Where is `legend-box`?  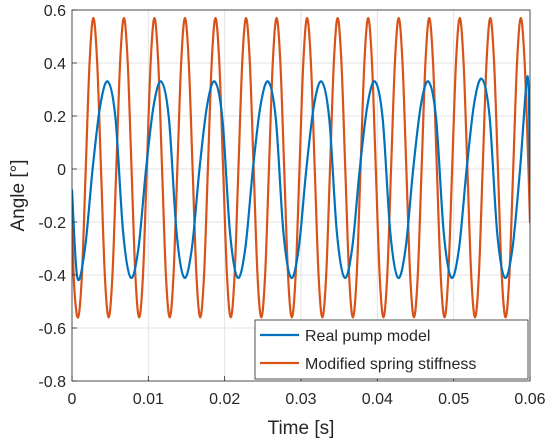 legend-box is located at coordinates (391, 349).